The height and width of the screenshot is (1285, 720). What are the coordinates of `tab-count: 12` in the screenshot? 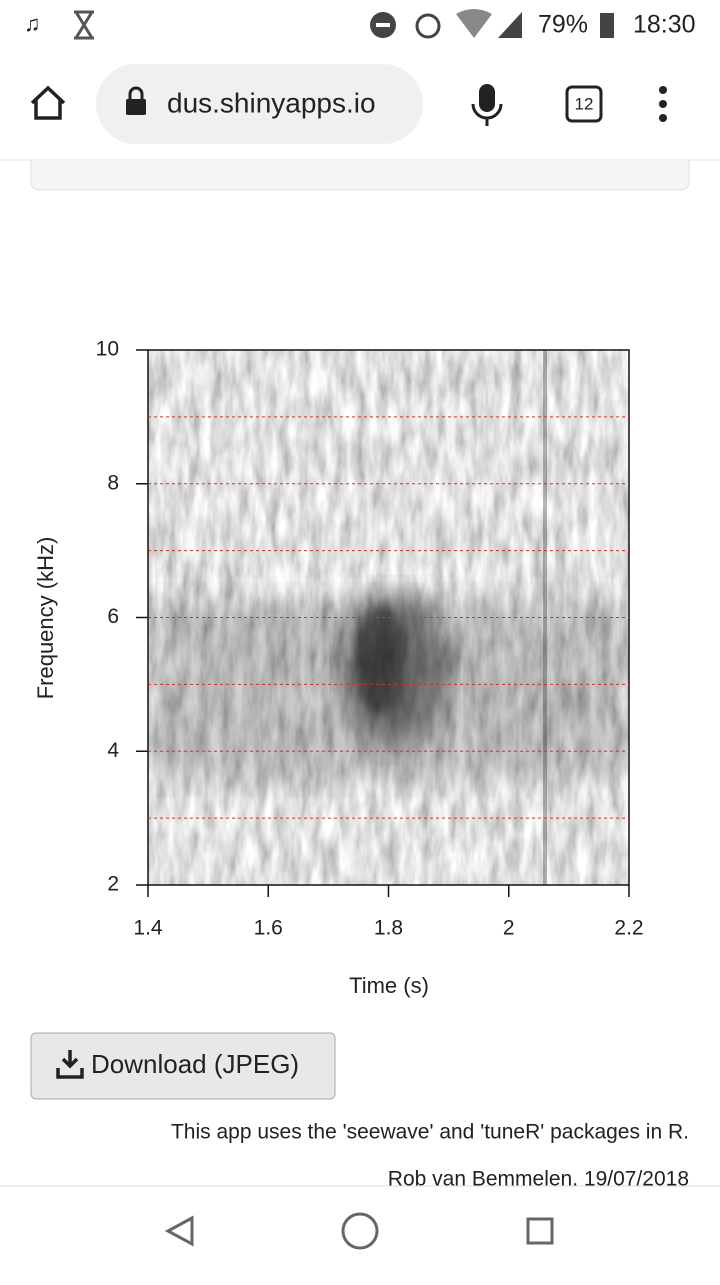 It's located at (584, 103).